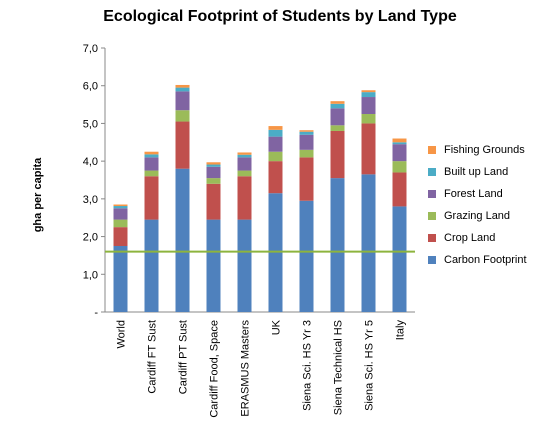 This screenshot has width=560, height=430. Describe the element at coordinates (339, 367) in the screenshot. I see `x-tick-label: Siena Technical HS` at that location.